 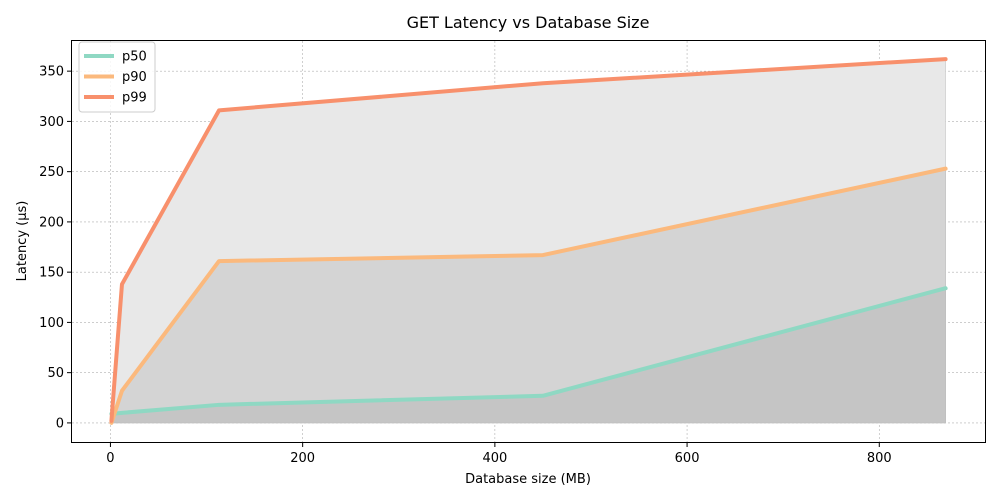 I want to click on x-axis-label: Database size (MB), so click(x=528, y=479).